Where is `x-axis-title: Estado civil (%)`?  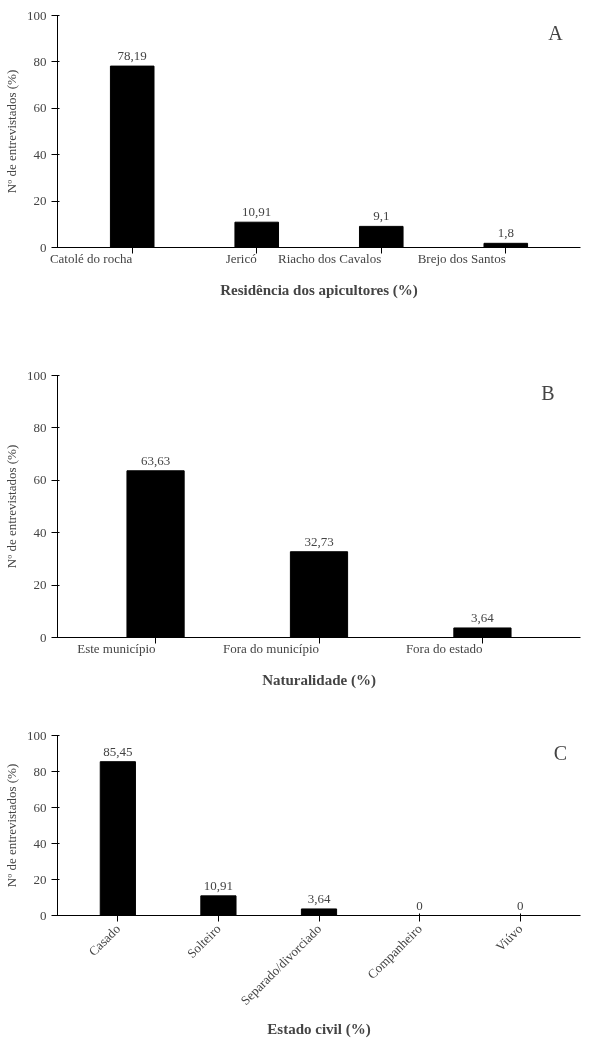
x-axis-title: Estado civil (%) is located at coordinates (319, 1030).